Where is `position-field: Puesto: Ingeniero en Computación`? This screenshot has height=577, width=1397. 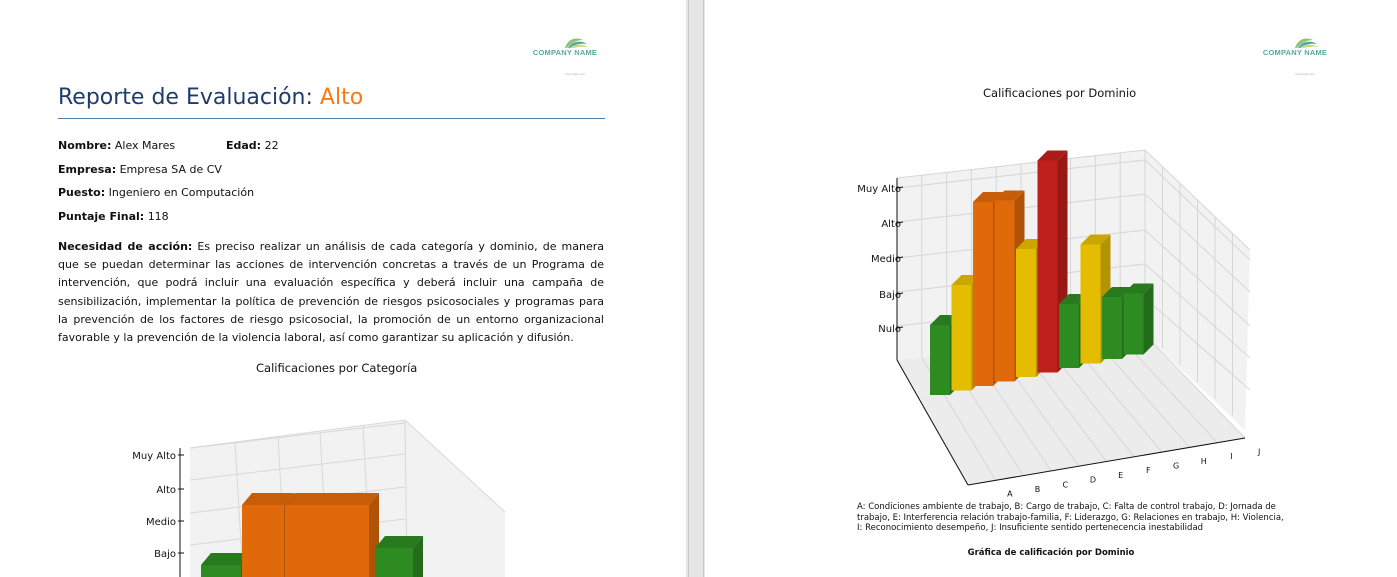 position-field: Puesto: Ingeniero en Computación is located at coordinates (156, 192).